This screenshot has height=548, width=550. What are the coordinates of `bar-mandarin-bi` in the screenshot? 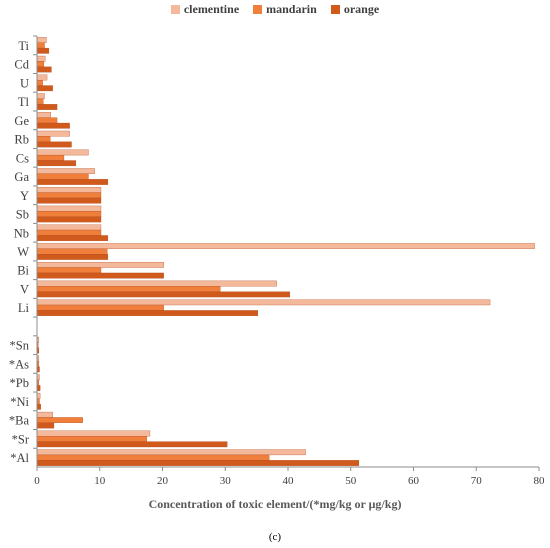 It's located at (69, 270).